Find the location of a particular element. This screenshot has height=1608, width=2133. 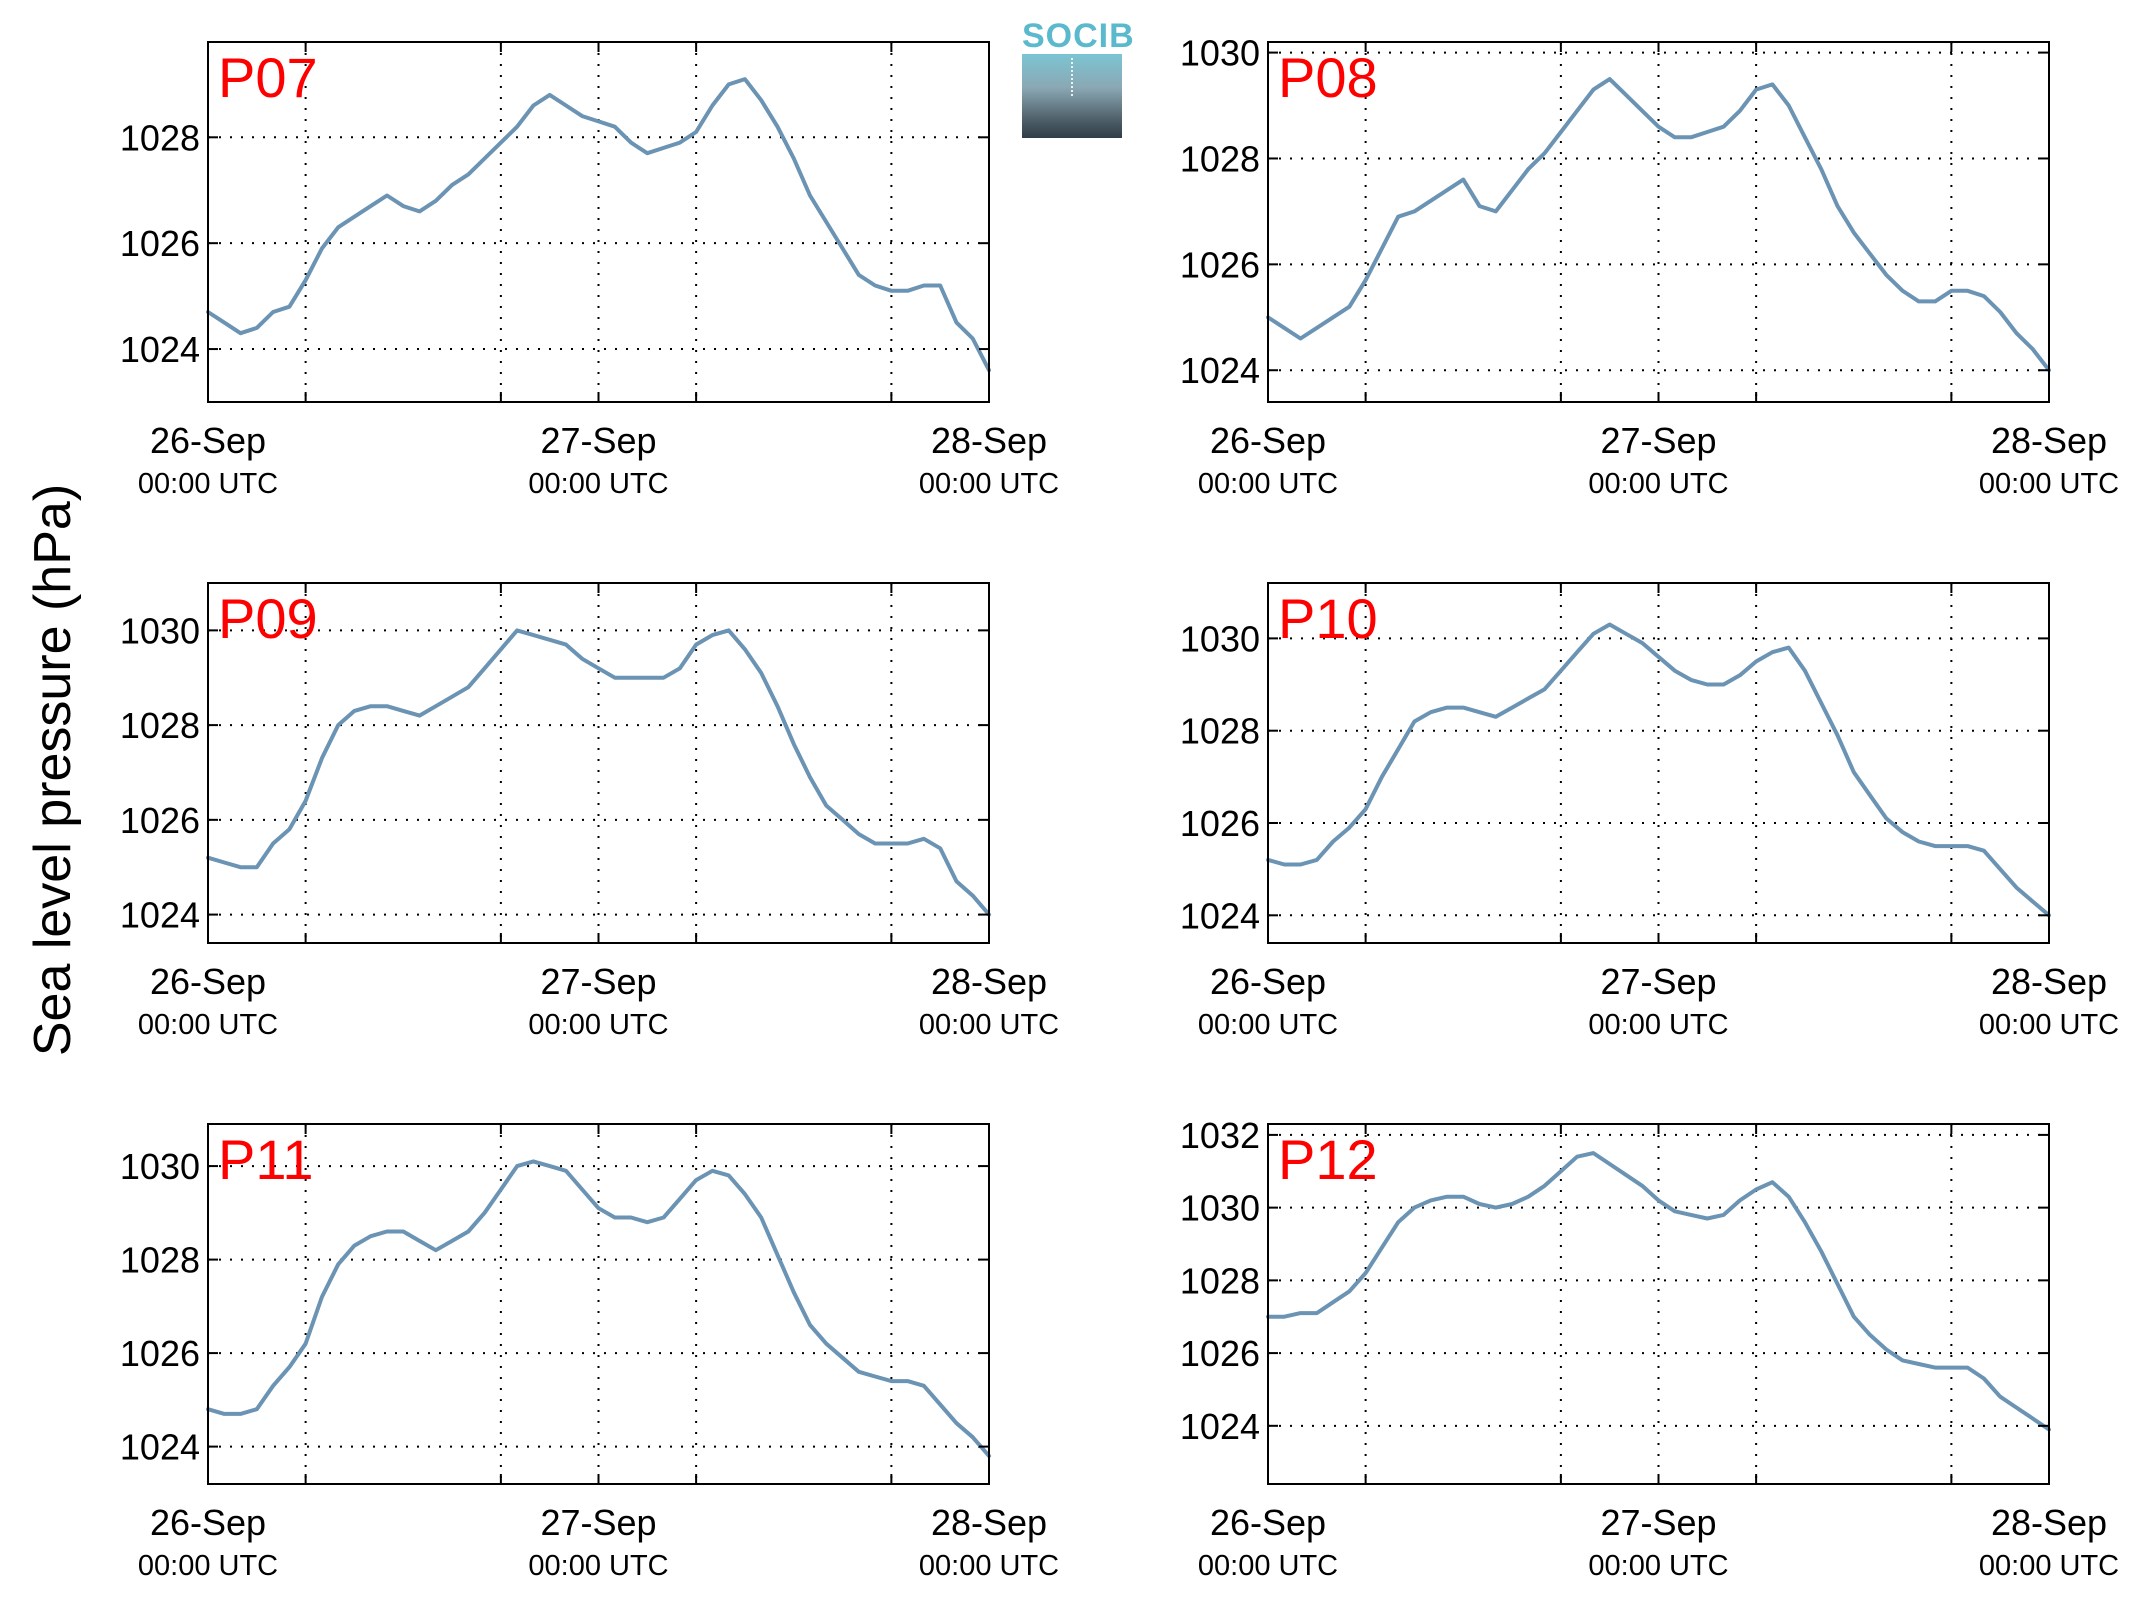

panel-label: P07 is located at coordinates (268, 77).